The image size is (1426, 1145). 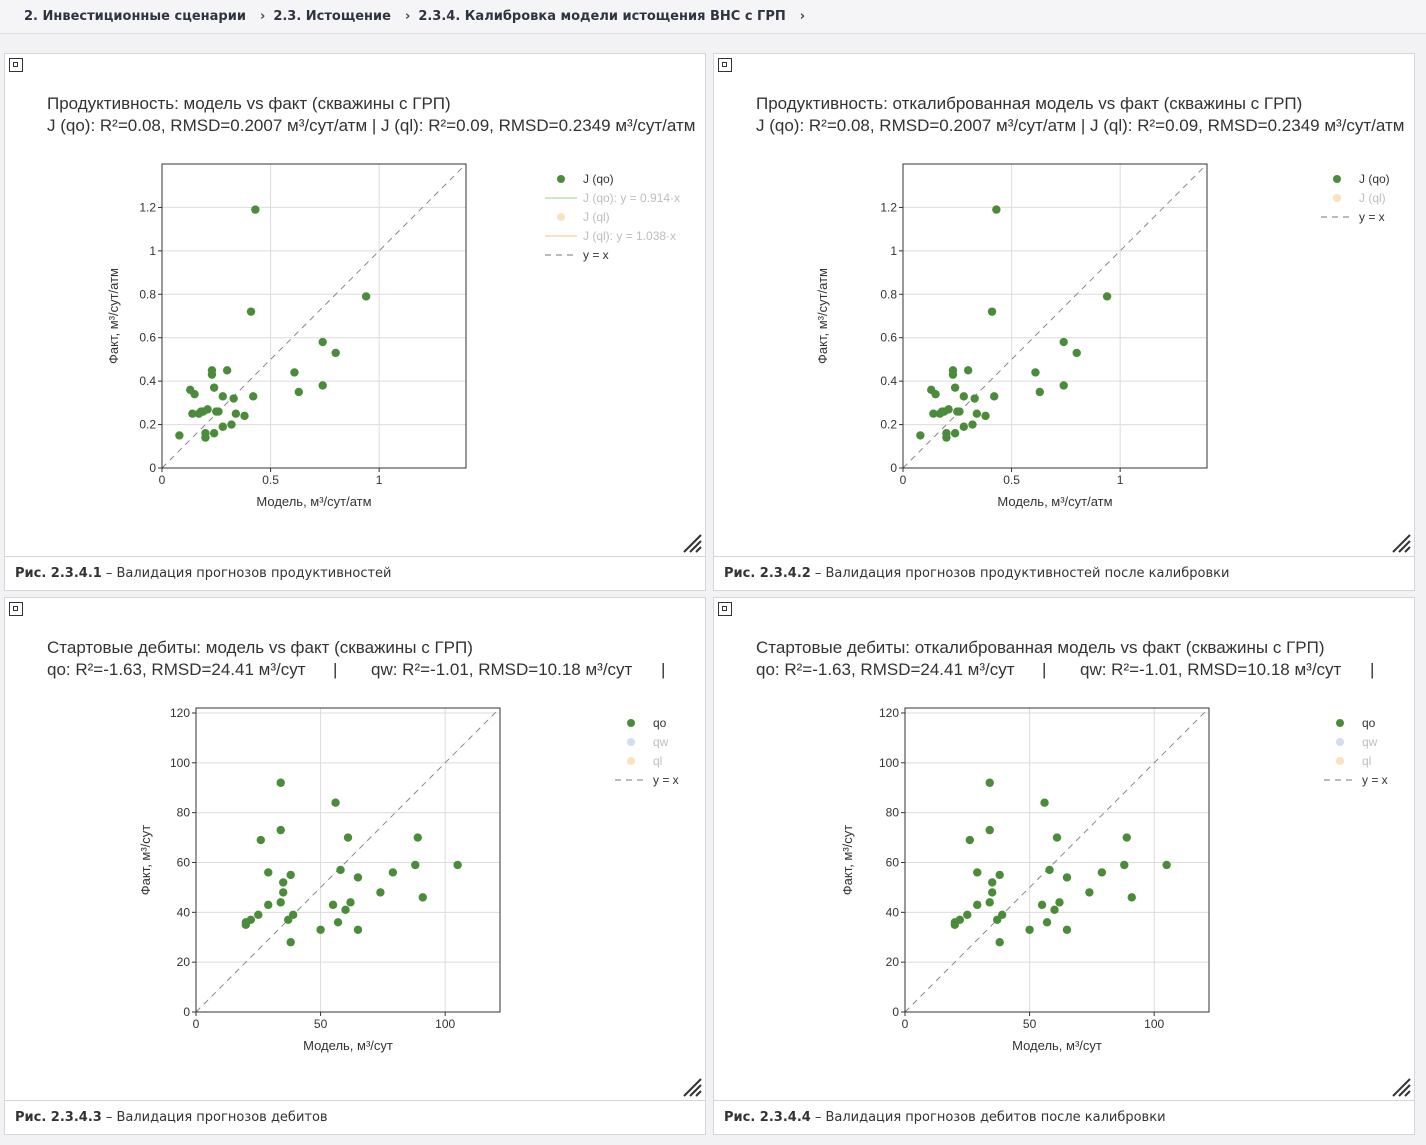 I want to click on legend-item: J (ql): y = 1.038·x, so click(x=610, y=236).